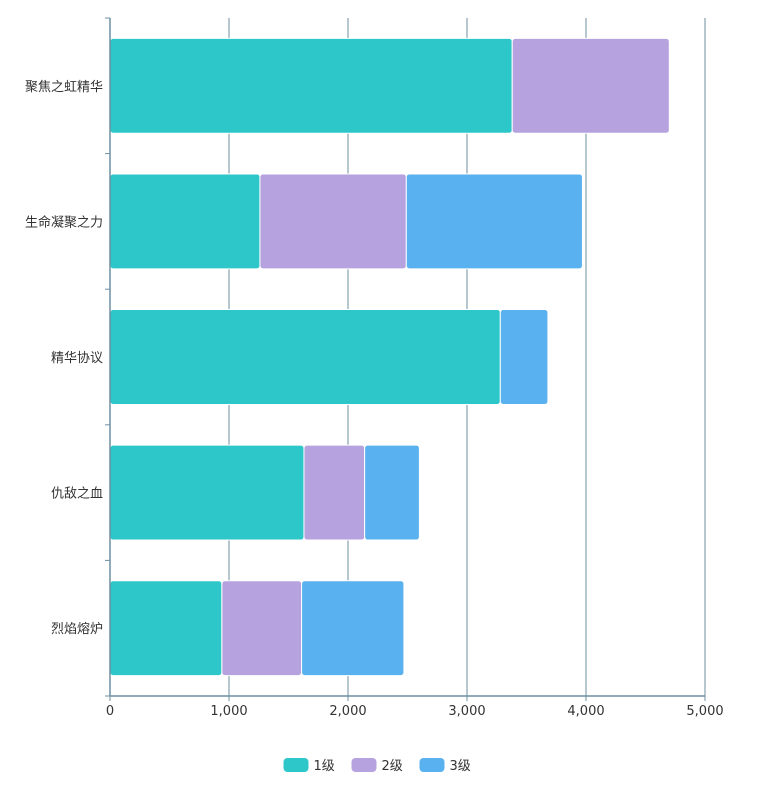  I want to click on category-label: 聚焦之虹精华, so click(64, 87).